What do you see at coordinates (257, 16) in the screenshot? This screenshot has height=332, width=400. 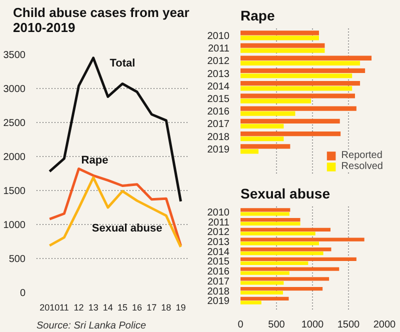 I see `chart-title: Rape` at bounding box center [257, 16].